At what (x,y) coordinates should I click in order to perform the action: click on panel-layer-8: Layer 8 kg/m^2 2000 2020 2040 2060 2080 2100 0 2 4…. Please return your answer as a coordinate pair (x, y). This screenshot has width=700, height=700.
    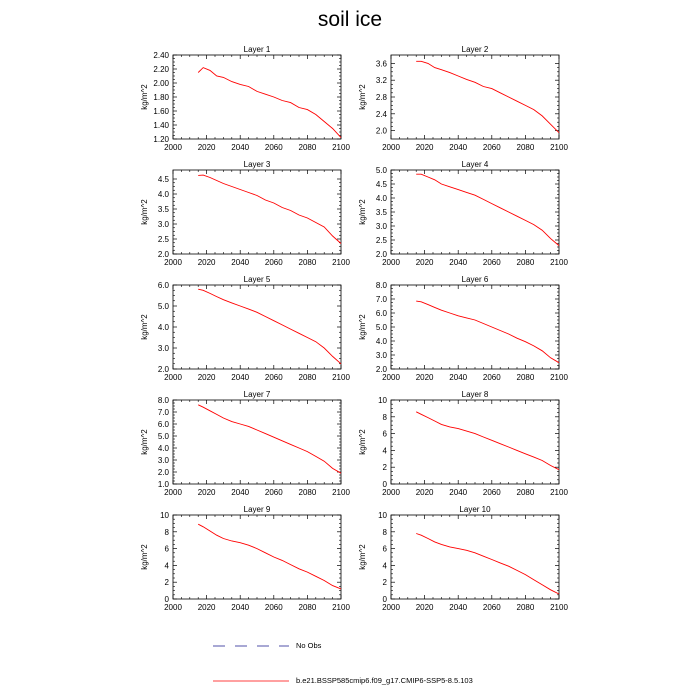
    Looking at the image, I should click on (463, 443).